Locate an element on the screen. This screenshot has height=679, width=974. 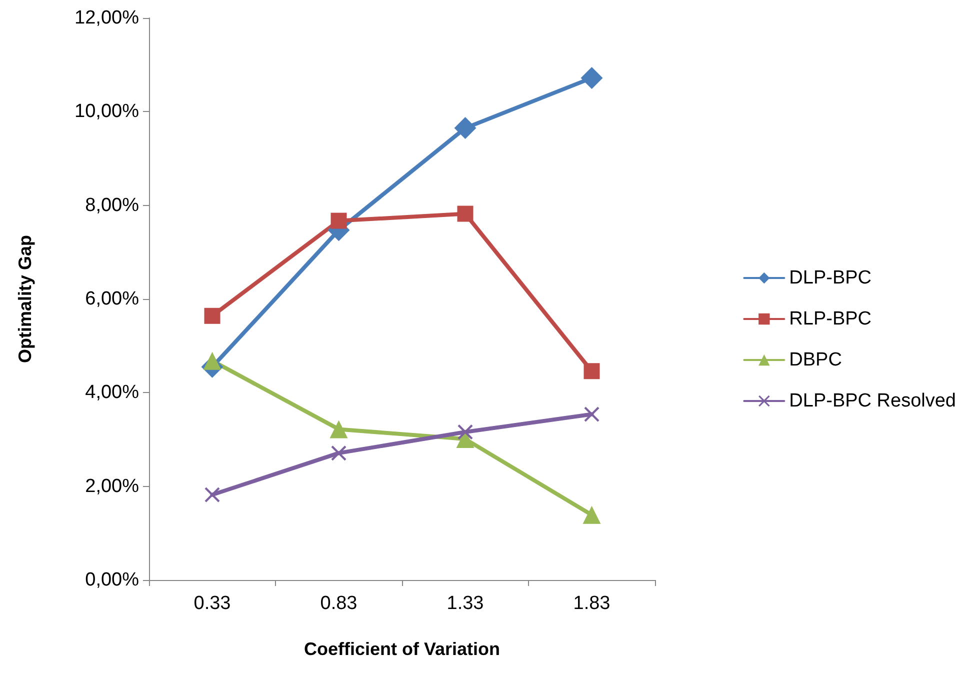
x-tick-label: 1.33 is located at coordinates (465, 603).